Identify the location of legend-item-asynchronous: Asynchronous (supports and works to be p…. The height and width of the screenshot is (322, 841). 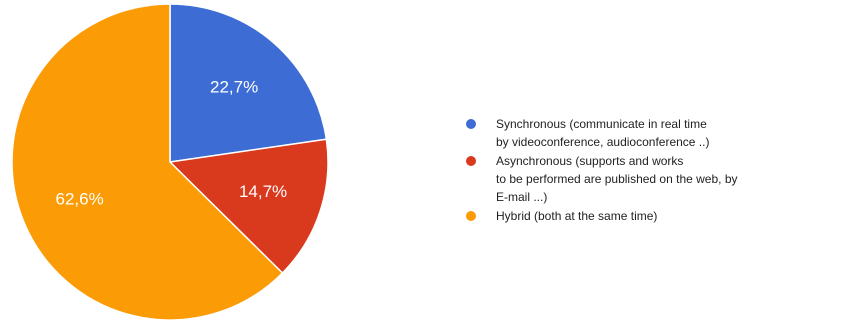
(651, 179).